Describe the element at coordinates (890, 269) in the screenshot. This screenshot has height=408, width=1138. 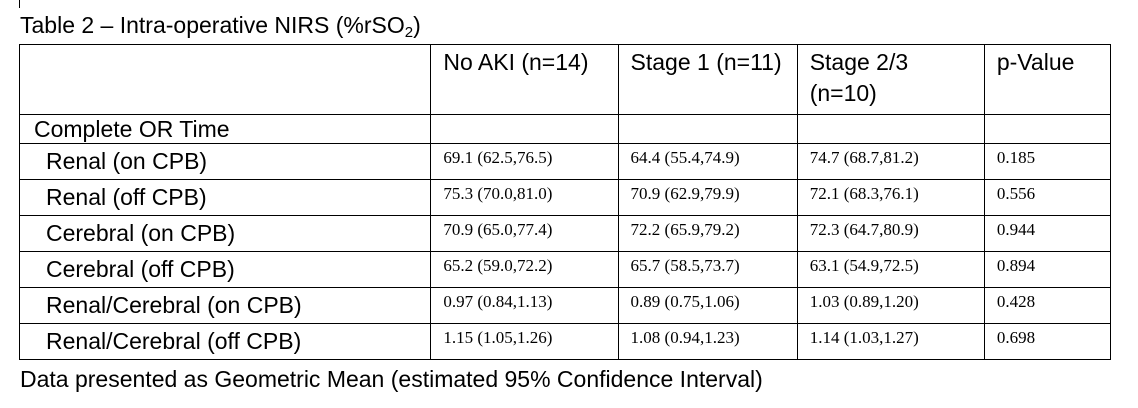
I see `cell-stage-2-3: 63.1 (54.9,72.5)` at that location.